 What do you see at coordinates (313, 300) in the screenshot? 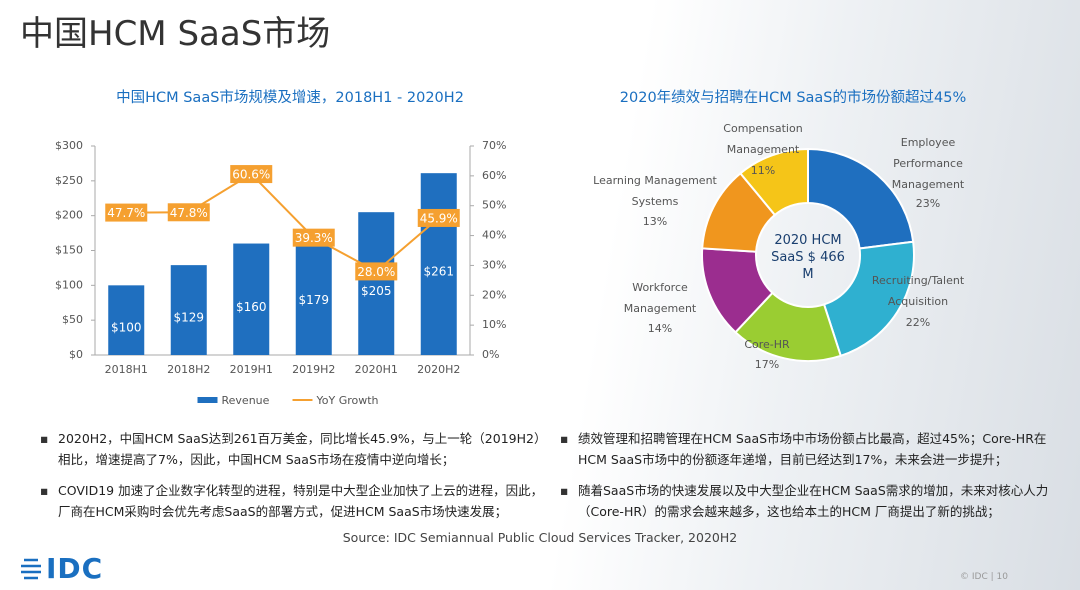
I see `bar-label: $179` at bounding box center [313, 300].